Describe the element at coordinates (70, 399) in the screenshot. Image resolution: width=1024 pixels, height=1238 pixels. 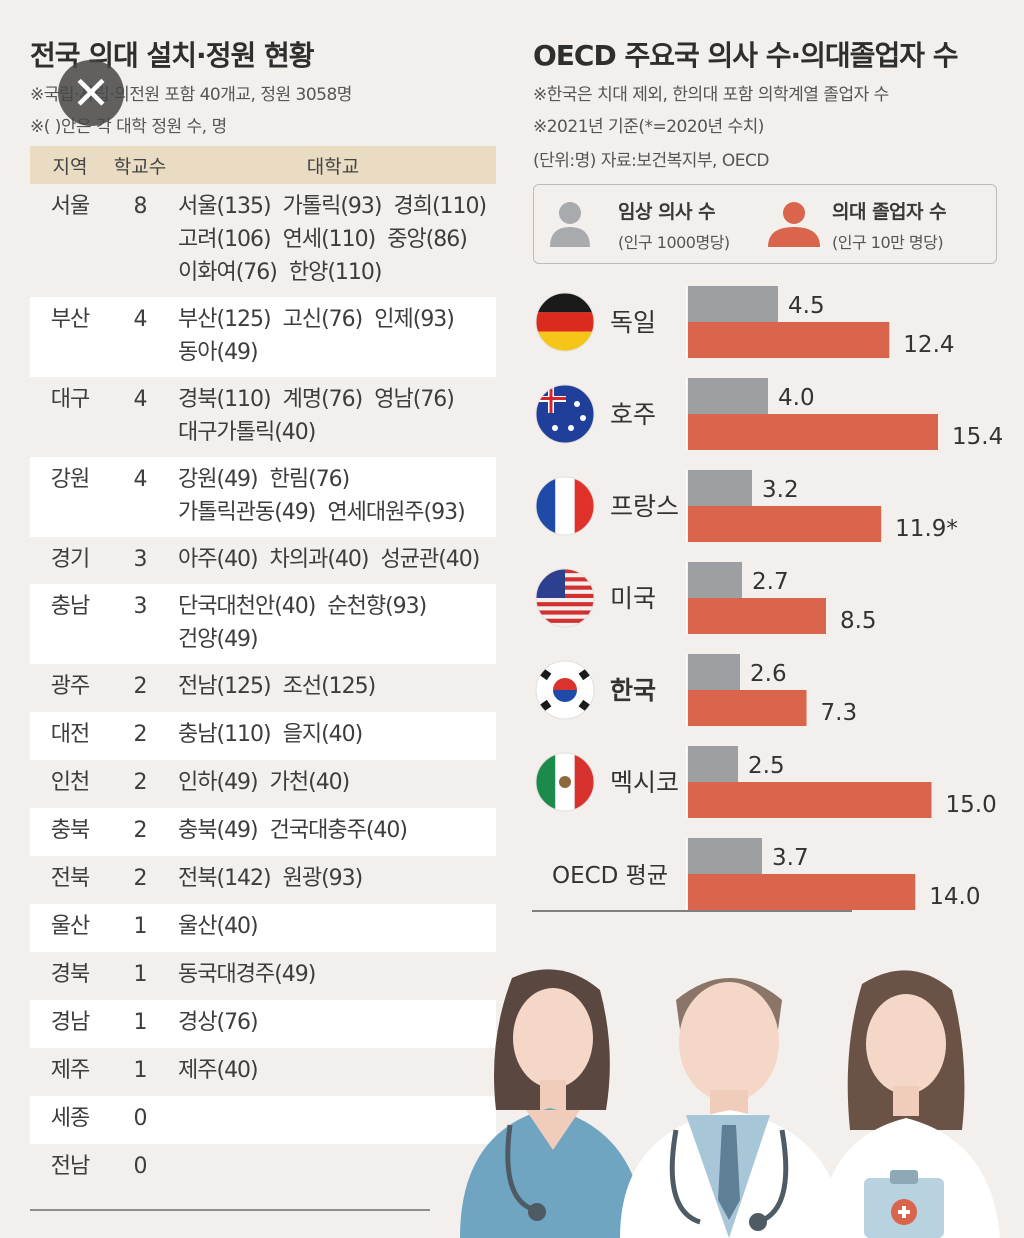
I see `row-region: 대구` at that location.